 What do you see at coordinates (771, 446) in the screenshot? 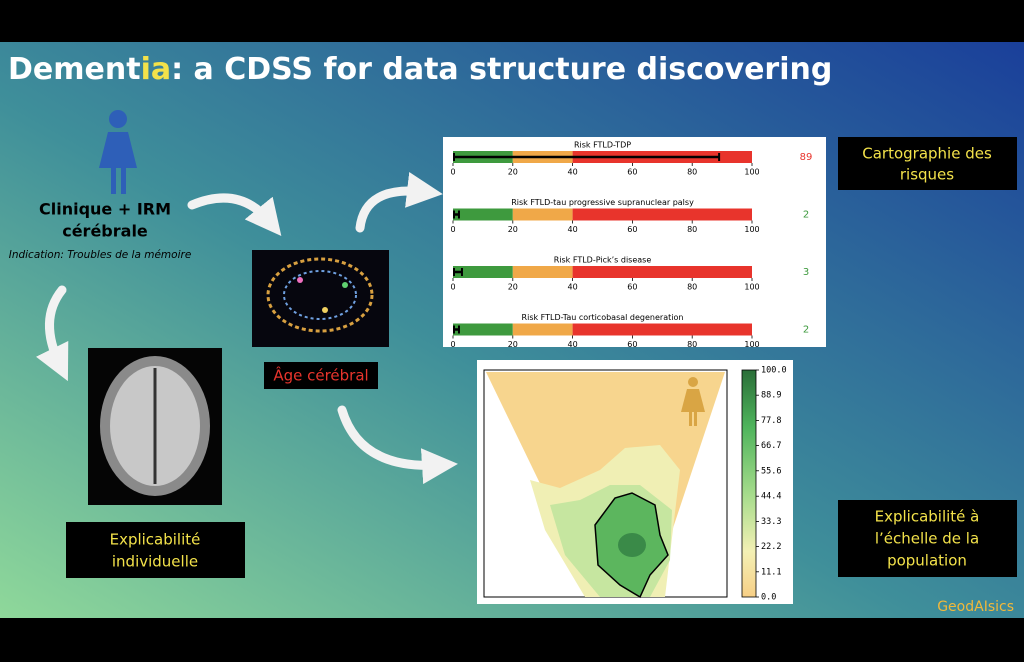
I see `tick-label: 66.7` at bounding box center [771, 446].